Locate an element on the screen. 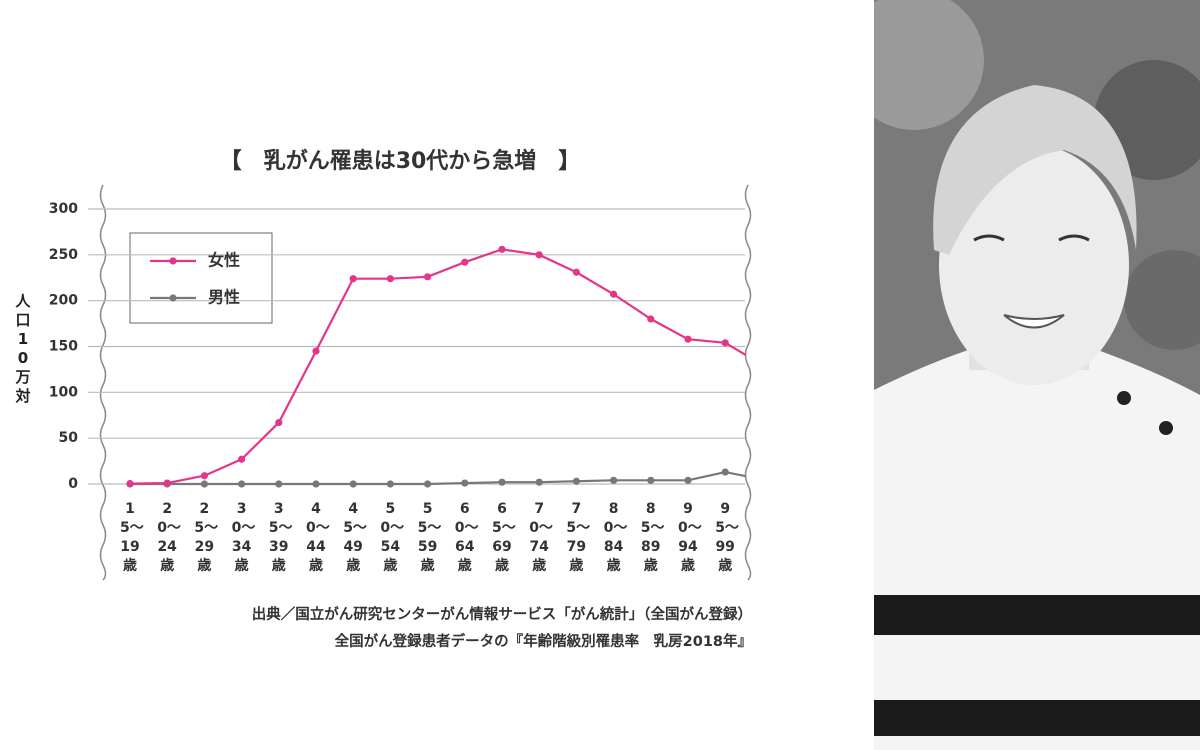 The width and height of the screenshot is (1200, 750). y-tick-label: 300 is located at coordinates (63, 209).